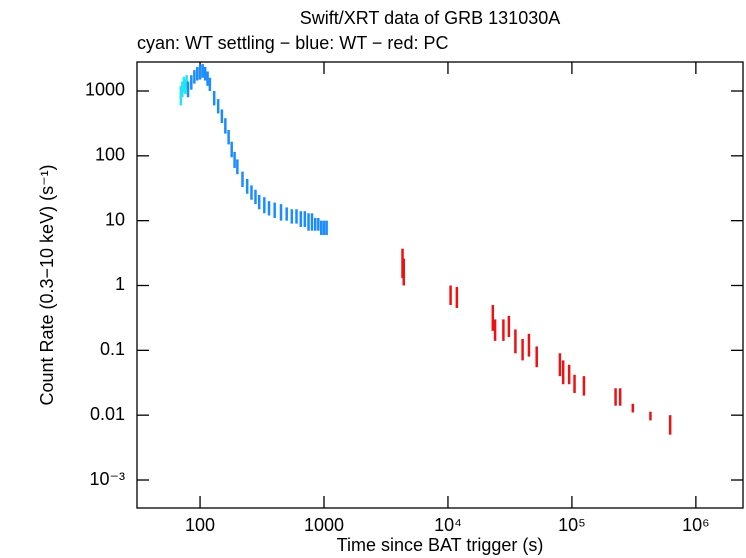  Describe the element at coordinates (107, 414) in the screenshot. I see `y-tick-label: 0.01` at that location.